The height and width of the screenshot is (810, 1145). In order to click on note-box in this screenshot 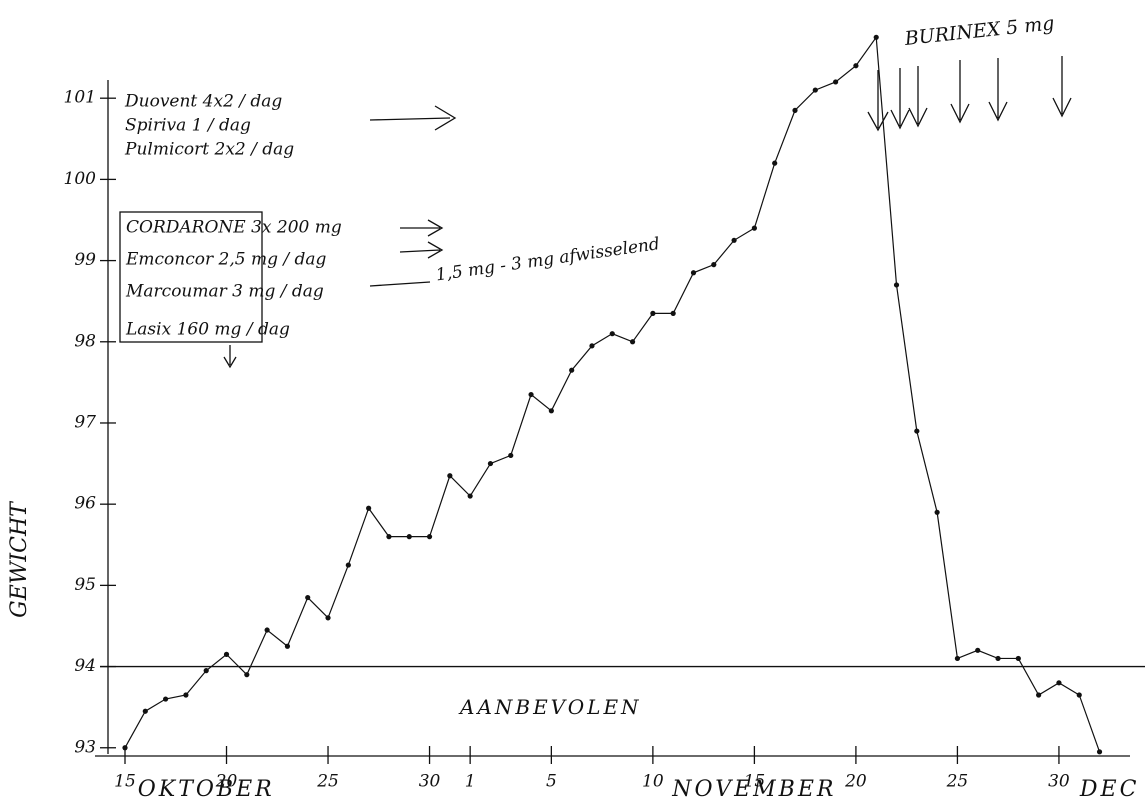, I will do `click(191, 277)`.